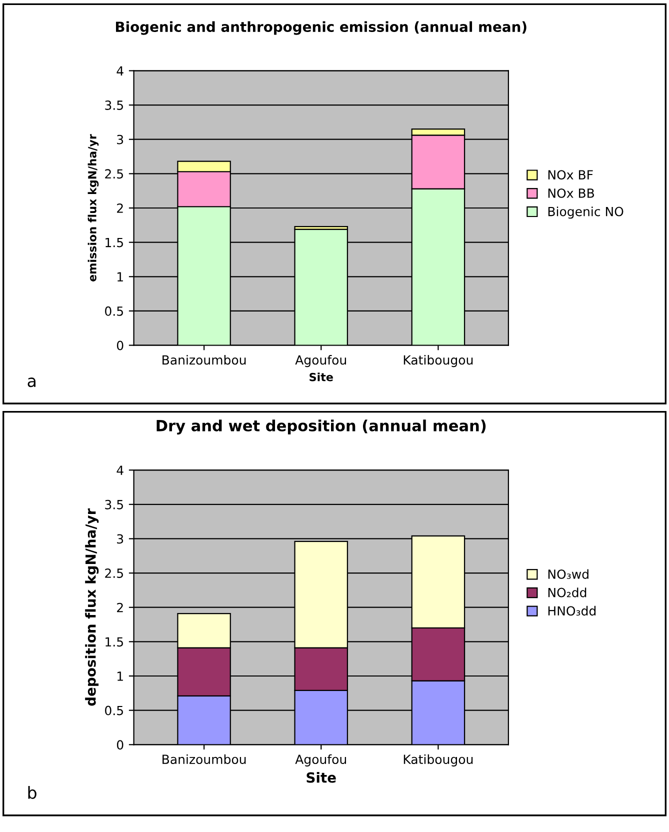 The width and height of the screenshot is (669, 832). Describe the element at coordinates (572, 611) in the screenshot. I see `legend-label: HNO₃dd` at that location.